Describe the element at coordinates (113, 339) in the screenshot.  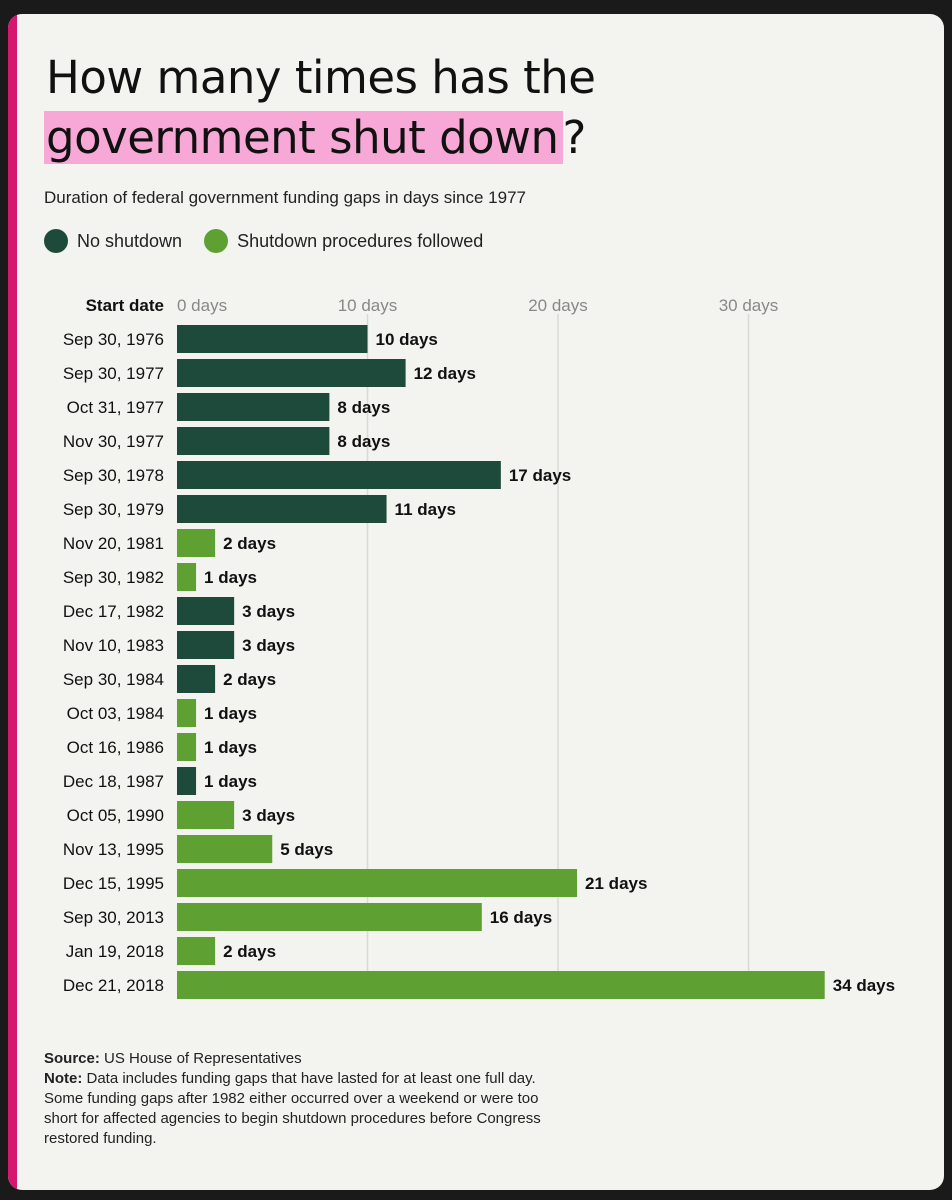
I see `category-label: Sep 30, 1976` at that location.